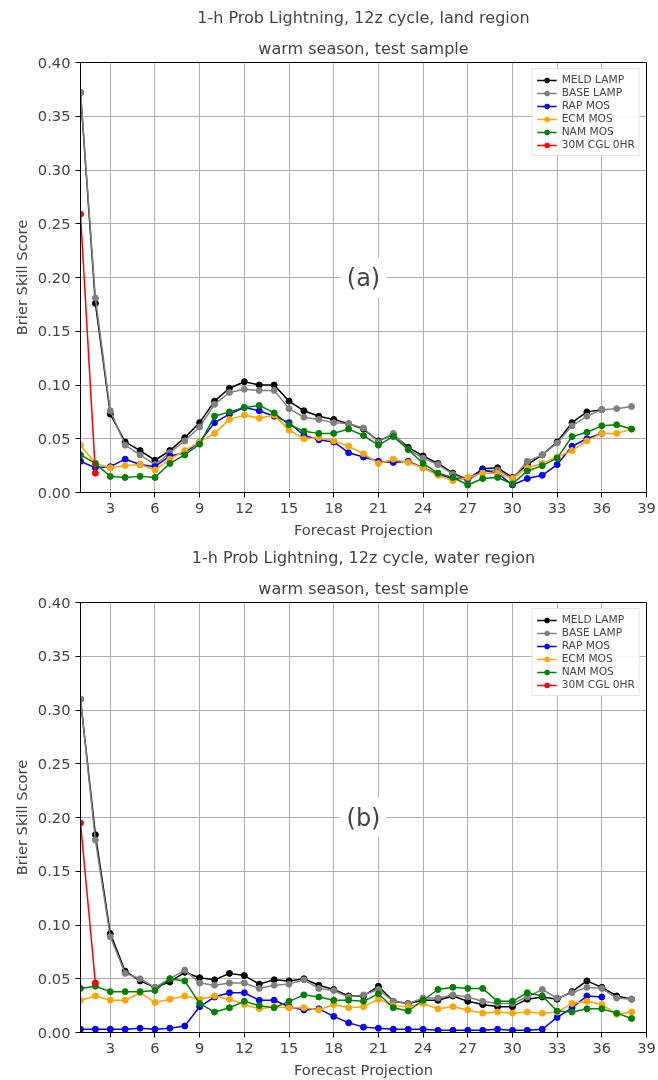 This screenshot has width=658, height=1080. I want to click on annotation: (a), so click(363, 277).